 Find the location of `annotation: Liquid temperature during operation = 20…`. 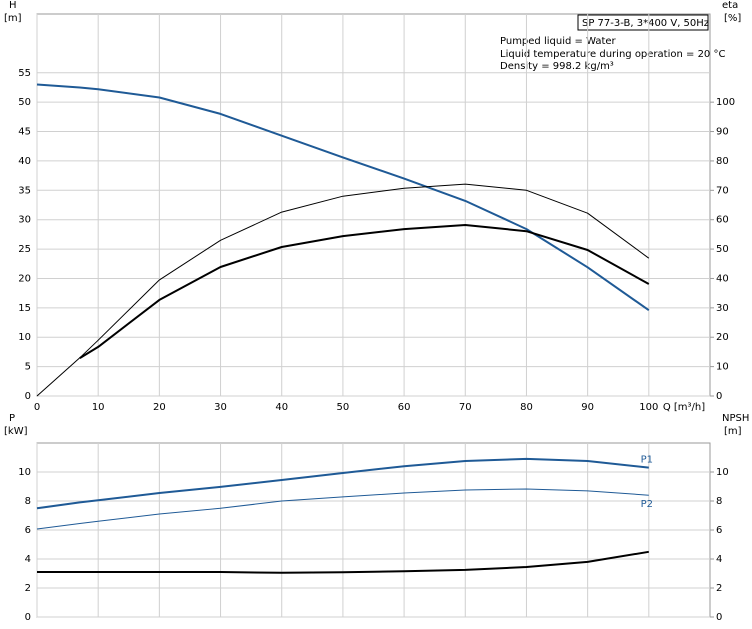

annotation: Liquid temperature during operation = 20… is located at coordinates (612, 54).